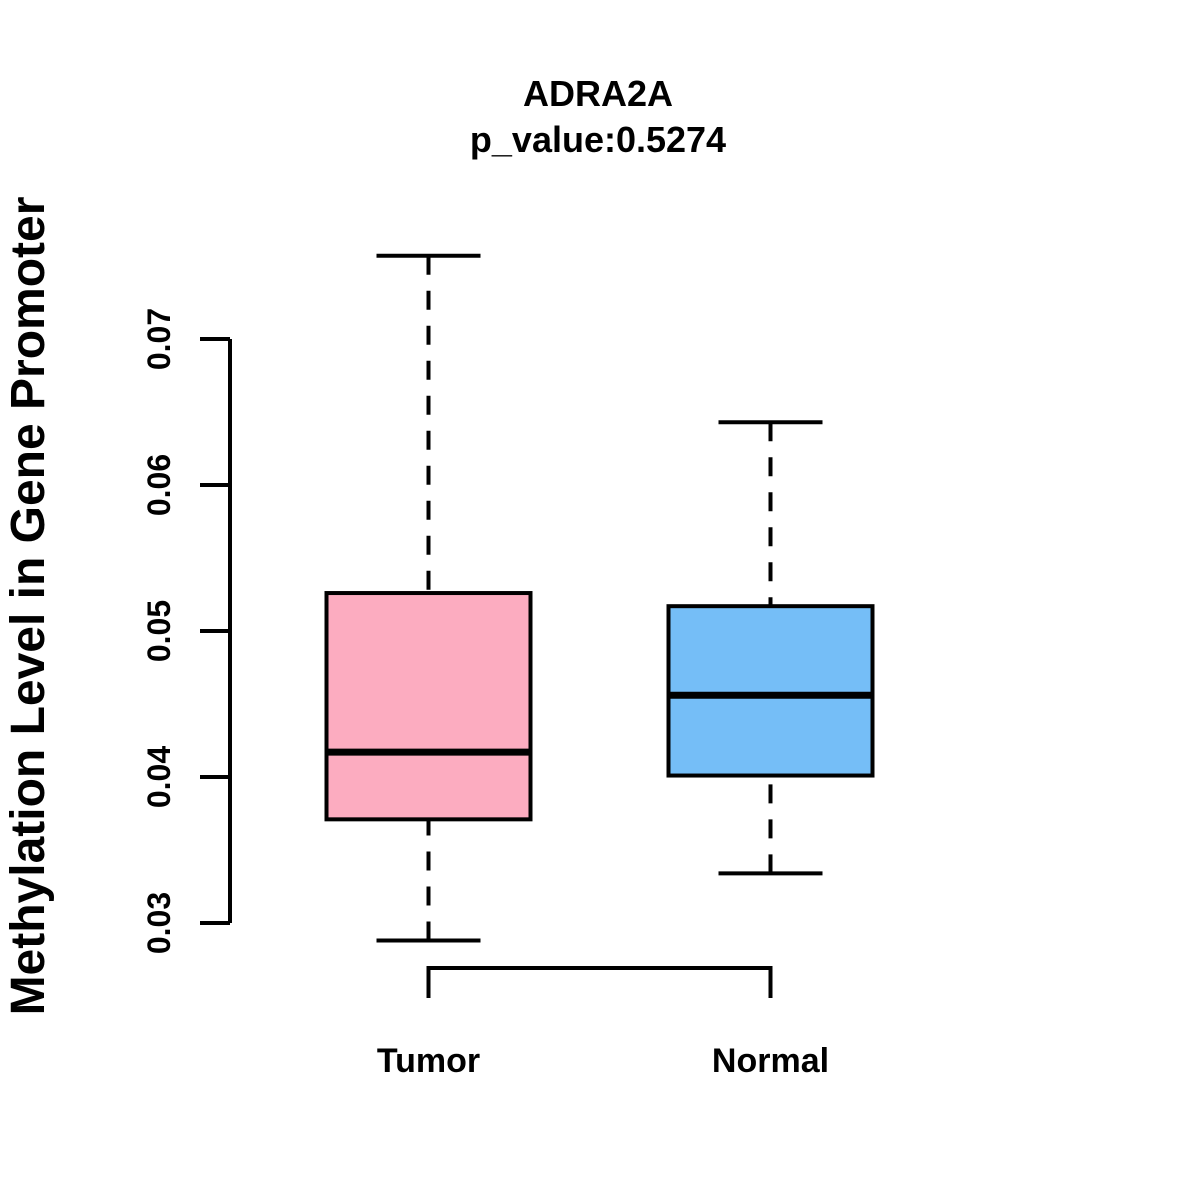 Image resolution: width=1200 pixels, height=1200 pixels. I want to click on x-axis-label-tumor: Tumor, so click(428, 1061).